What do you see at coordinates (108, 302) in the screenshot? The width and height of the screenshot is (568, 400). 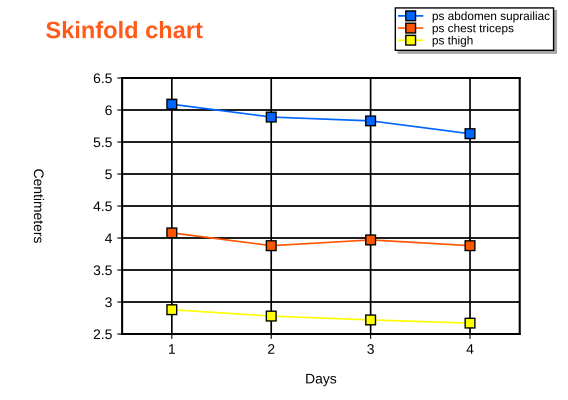 I see `y-tick-label: 3` at bounding box center [108, 302].